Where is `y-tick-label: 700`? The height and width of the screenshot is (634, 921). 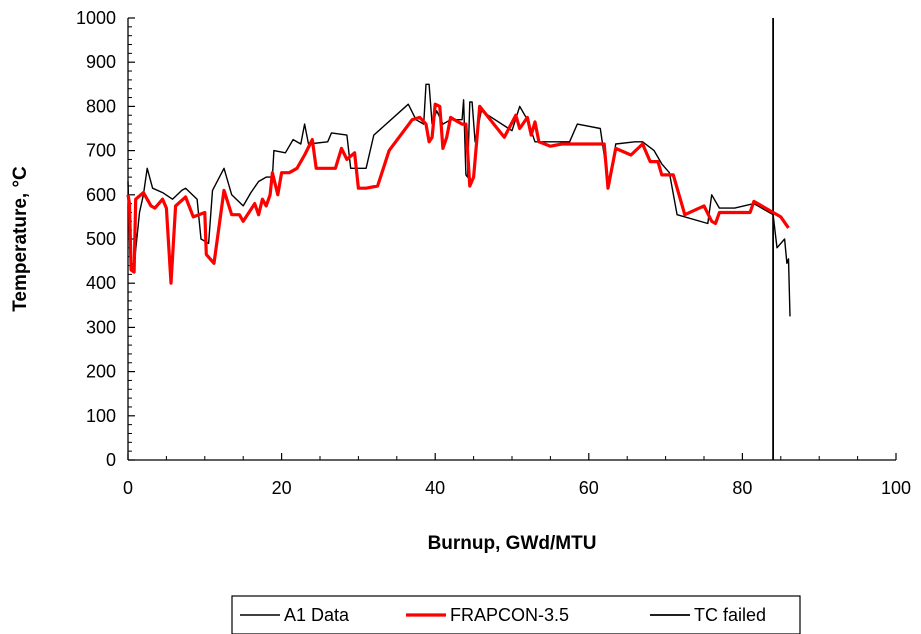 y-tick-label: 700 is located at coordinates (101, 151).